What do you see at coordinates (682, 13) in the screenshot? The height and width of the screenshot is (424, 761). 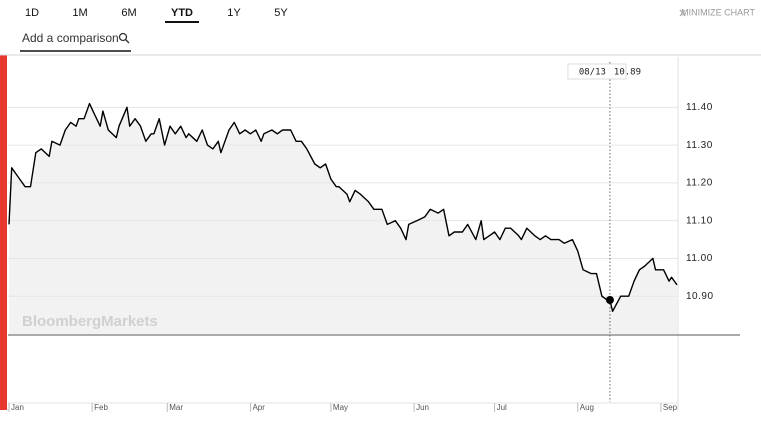 I see `minimize-icon` at bounding box center [682, 13].